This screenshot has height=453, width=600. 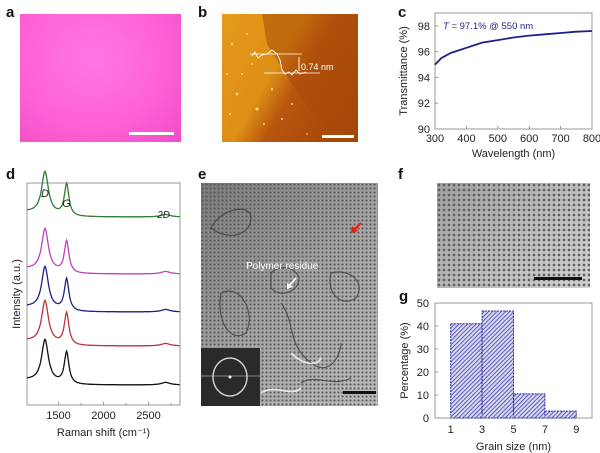 I want to click on white-arrow-icon, so click(x=292, y=282).